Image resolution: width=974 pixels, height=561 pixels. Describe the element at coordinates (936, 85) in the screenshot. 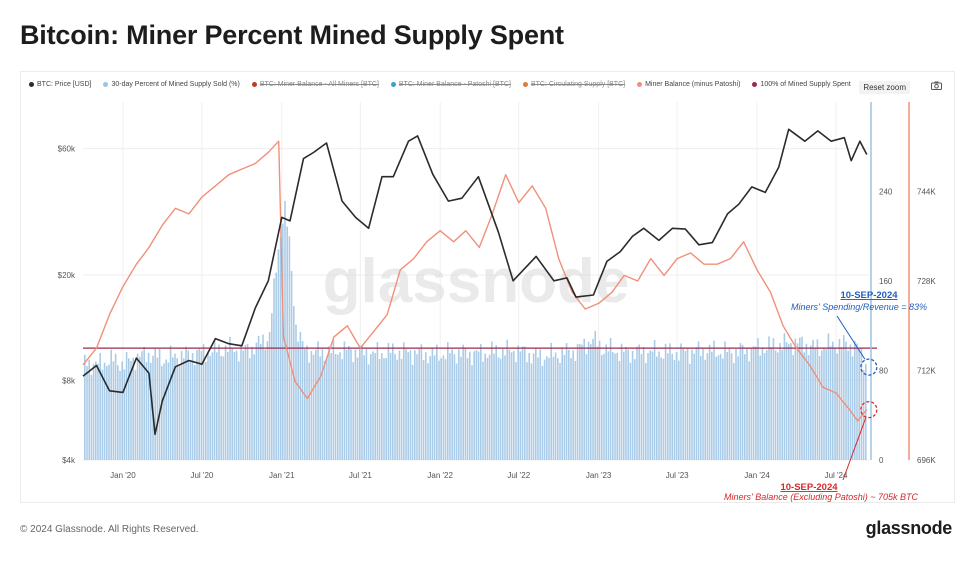

I see `camera-icon` at that location.